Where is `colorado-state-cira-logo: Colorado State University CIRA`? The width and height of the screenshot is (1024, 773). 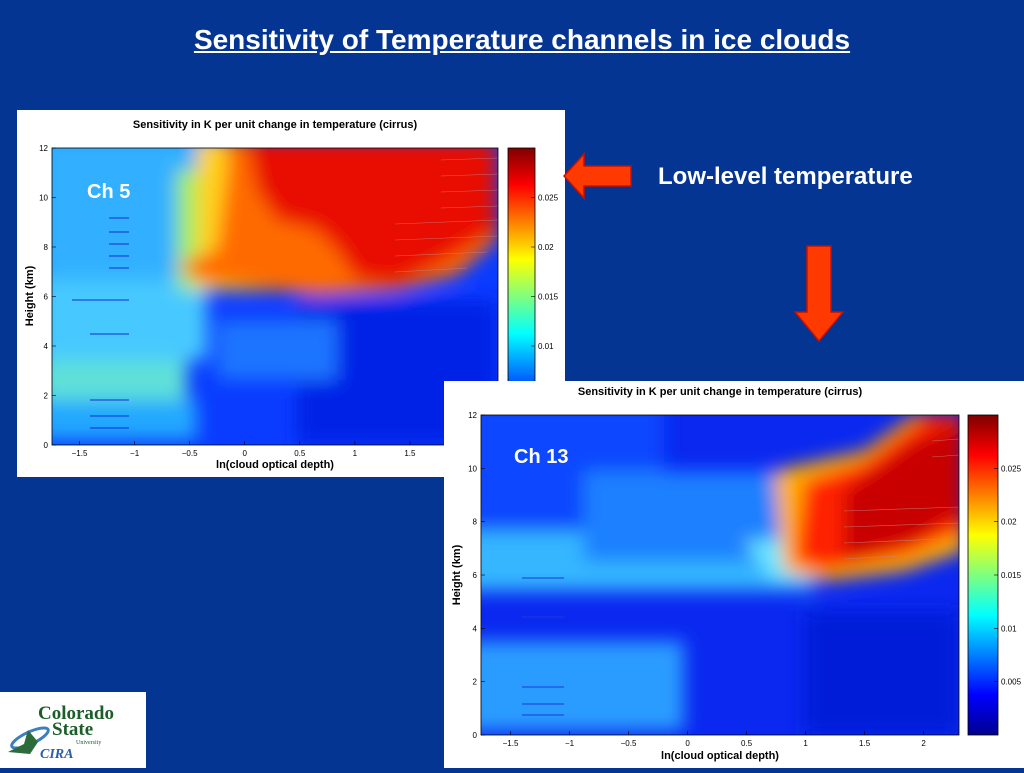
colorado-state-cira-logo: Colorado State University CIRA is located at coordinates (61, 732).